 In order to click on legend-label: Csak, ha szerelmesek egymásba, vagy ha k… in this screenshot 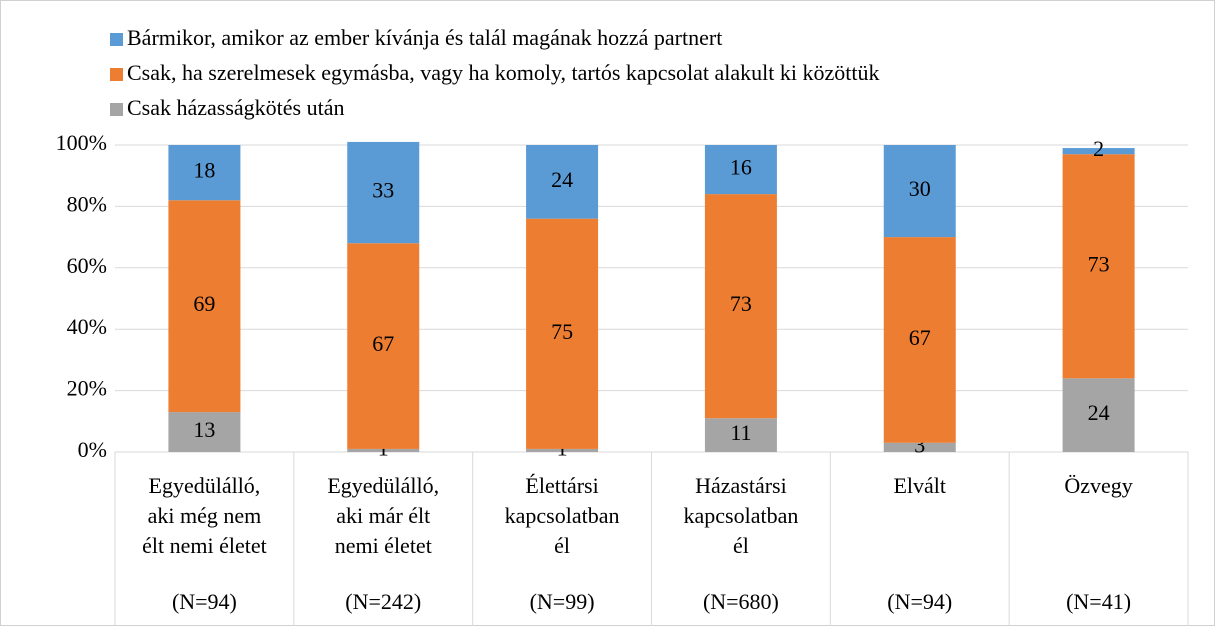, I will do `click(503, 72)`.